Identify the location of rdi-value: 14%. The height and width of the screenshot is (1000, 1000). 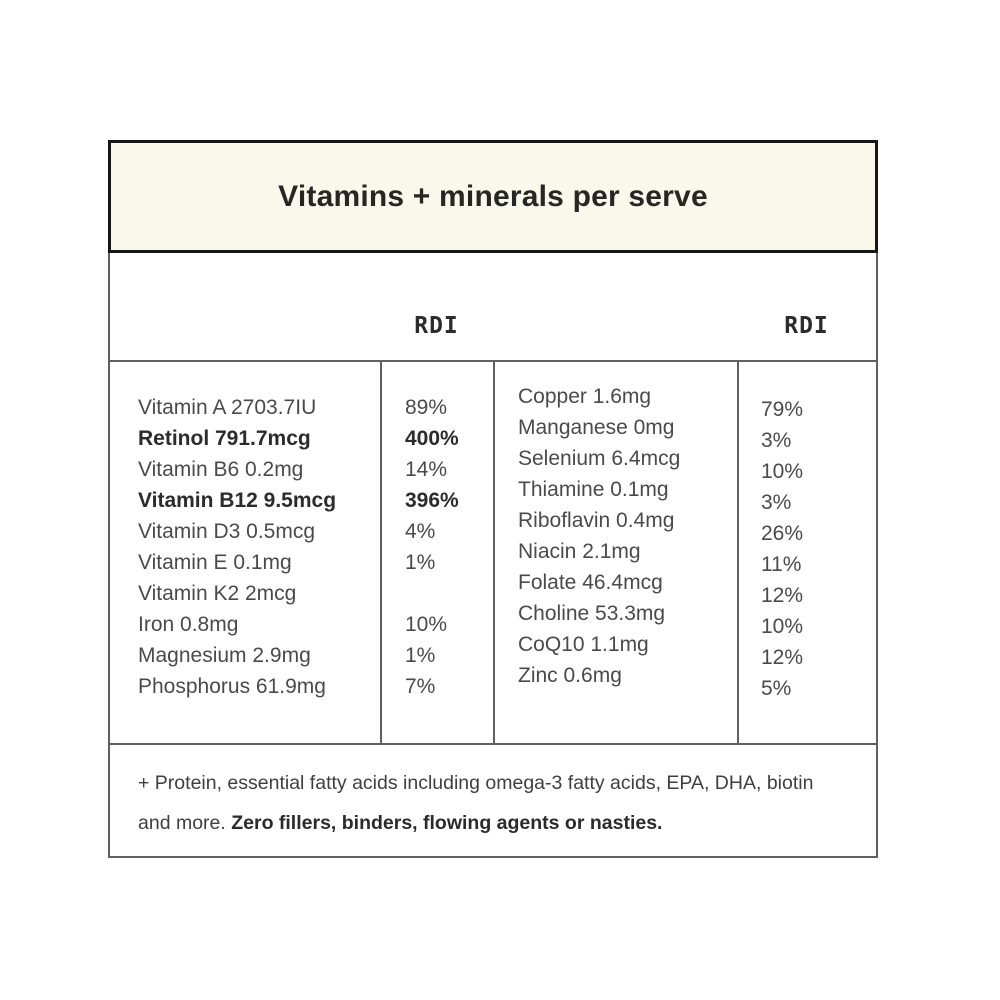
(426, 469).